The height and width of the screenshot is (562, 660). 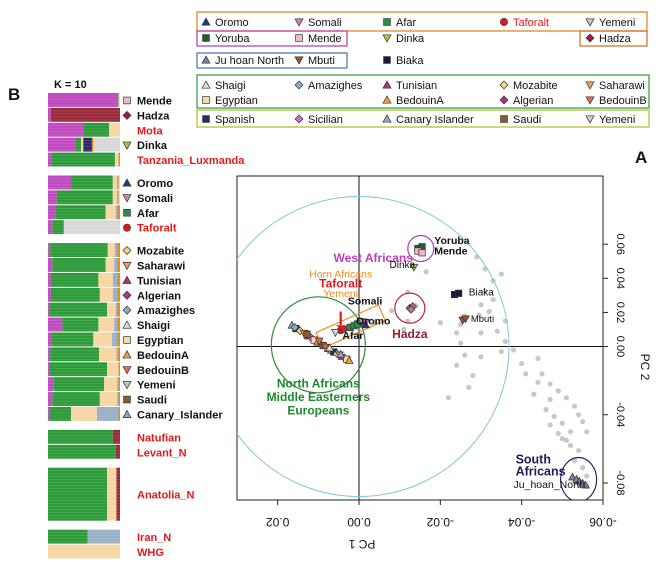 I want to click on point-afar, so click(x=357, y=324).